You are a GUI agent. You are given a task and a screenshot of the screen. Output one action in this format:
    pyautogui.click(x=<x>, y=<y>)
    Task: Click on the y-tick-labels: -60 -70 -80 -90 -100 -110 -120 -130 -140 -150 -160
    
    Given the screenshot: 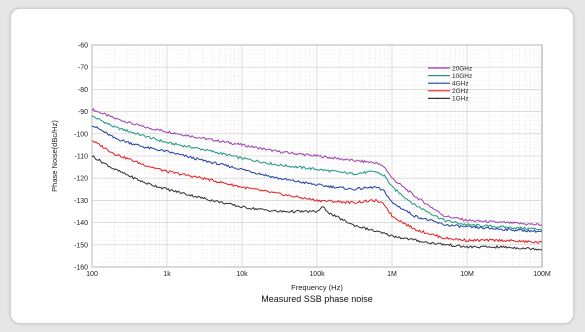 What is the action you would take?
    pyautogui.click(x=81, y=157)
    